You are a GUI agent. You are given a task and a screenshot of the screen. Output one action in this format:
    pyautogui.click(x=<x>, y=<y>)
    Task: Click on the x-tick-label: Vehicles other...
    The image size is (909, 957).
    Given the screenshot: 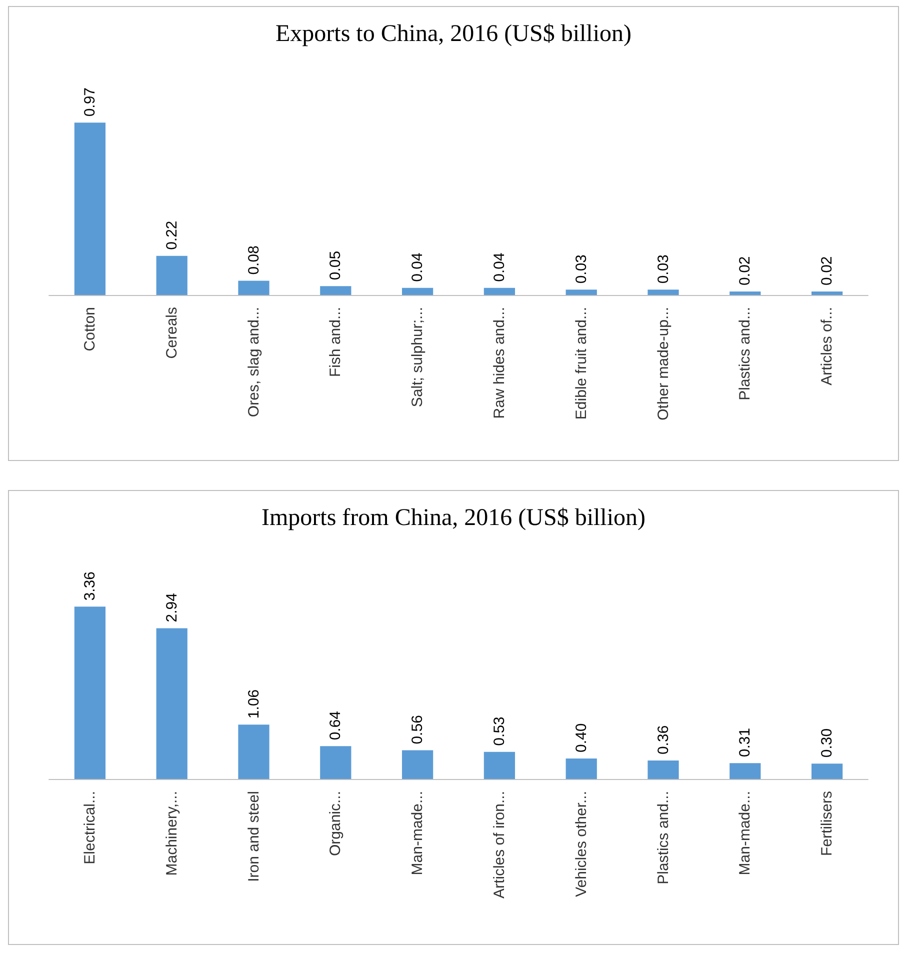 What is the action you would take?
    pyautogui.click(x=581, y=844)
    